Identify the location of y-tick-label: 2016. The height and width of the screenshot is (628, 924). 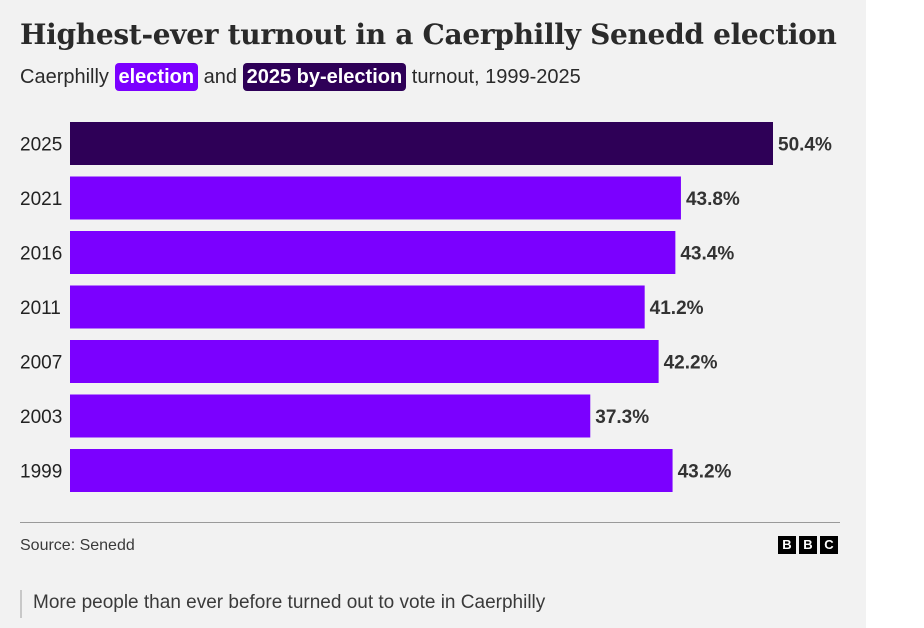
(41, 254).